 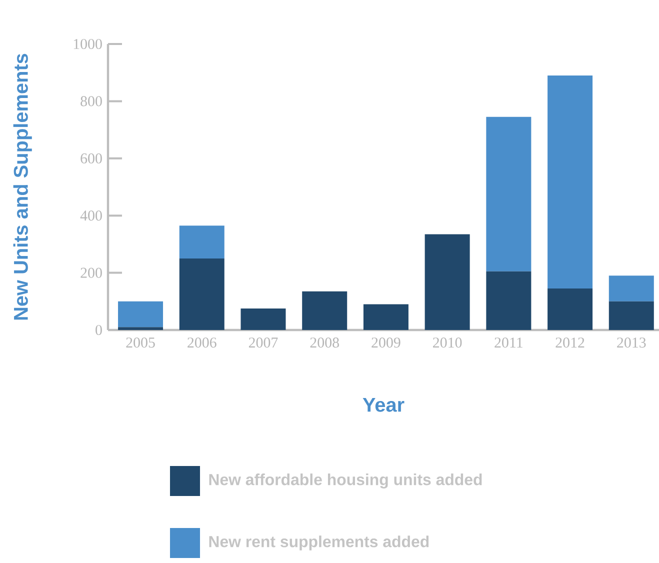 What do you see at coordinates (263, 343) in the screenshot?
I see `x-tick-label: 2007` at bounding box center [263, 343].